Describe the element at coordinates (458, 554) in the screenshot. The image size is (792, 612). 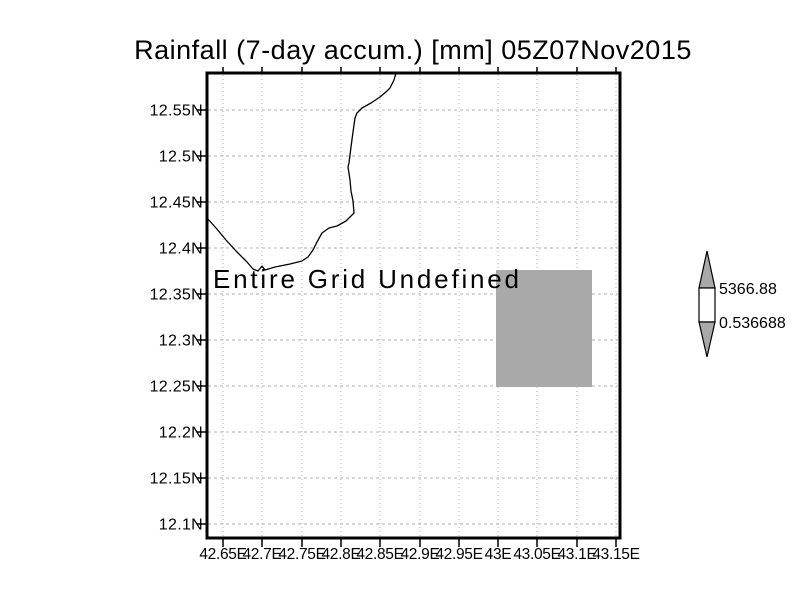
I see `lon-tick-label: 42.95E` at that location.